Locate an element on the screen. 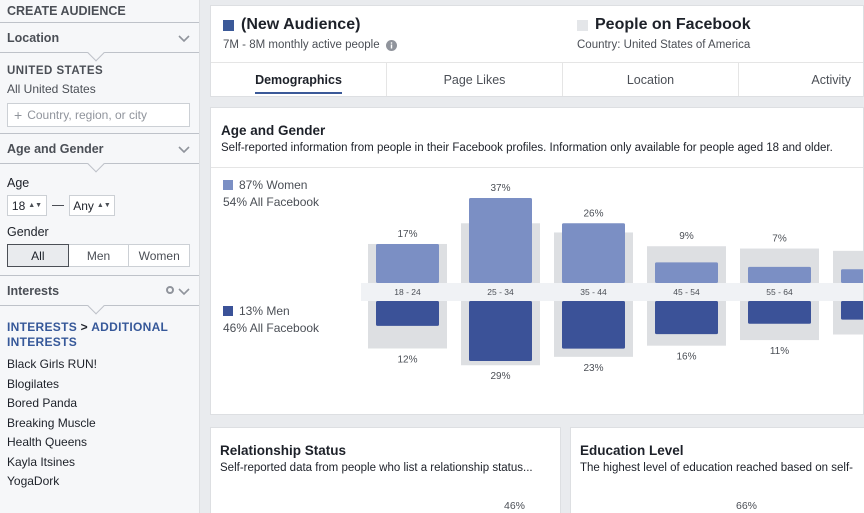 The width and height of the screenshot is (864, 513). additional-interests-link: ADDITIONAL INTERESTS is located at coordinates (87, 334).